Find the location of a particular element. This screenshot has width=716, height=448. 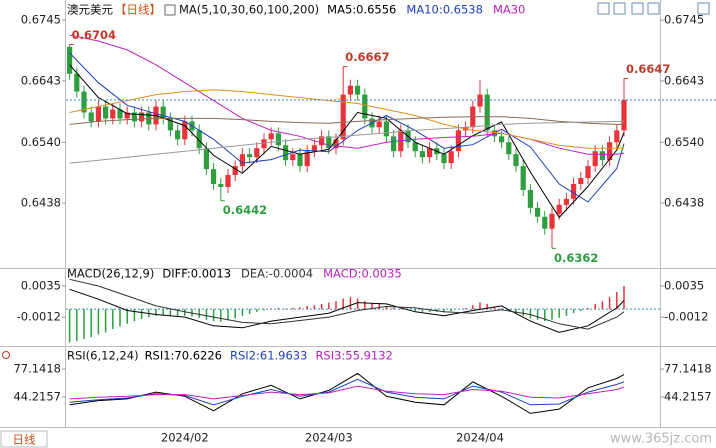

watermark: www.365jz.com is located at coordinates (661, 439).